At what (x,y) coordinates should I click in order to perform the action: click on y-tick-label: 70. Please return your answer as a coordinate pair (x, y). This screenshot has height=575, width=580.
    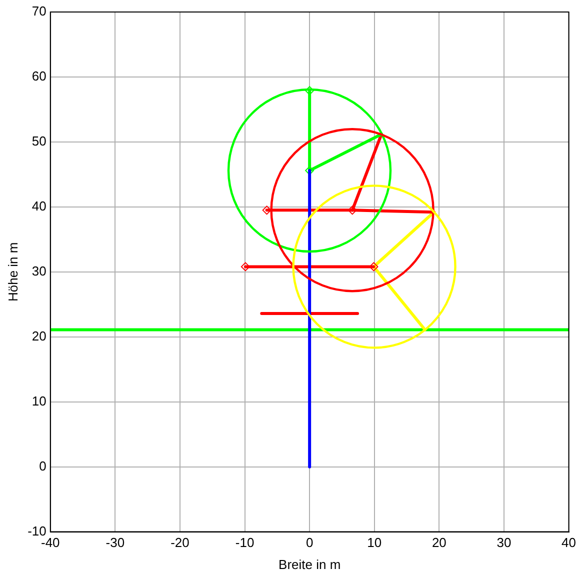
    Looking at the image, I should click on (39, 11).